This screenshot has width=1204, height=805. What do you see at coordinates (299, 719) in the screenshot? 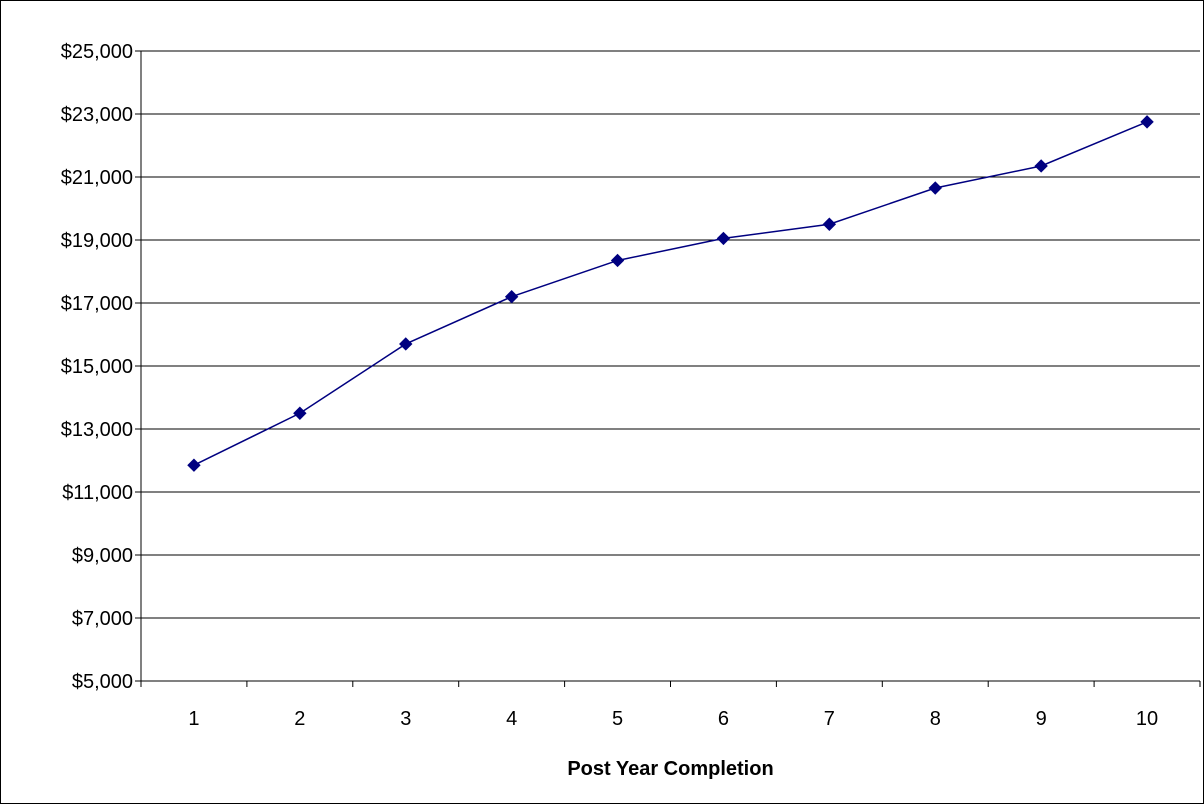
I see `x-tick-label: 2` at bounding box center [299, 719].